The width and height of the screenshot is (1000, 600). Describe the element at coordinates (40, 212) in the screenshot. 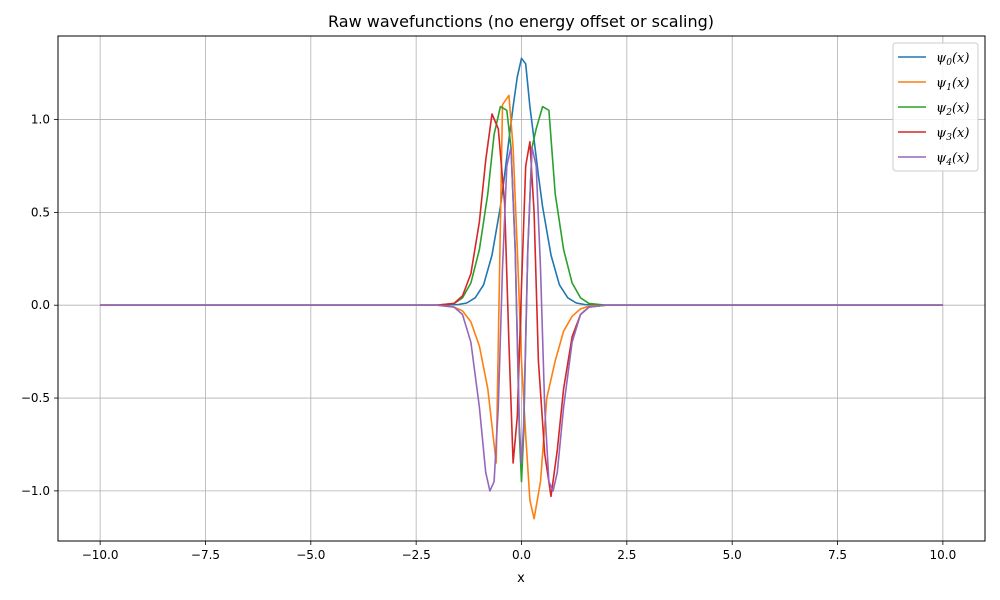

I see `y-tick-label: 0.5` at that location.